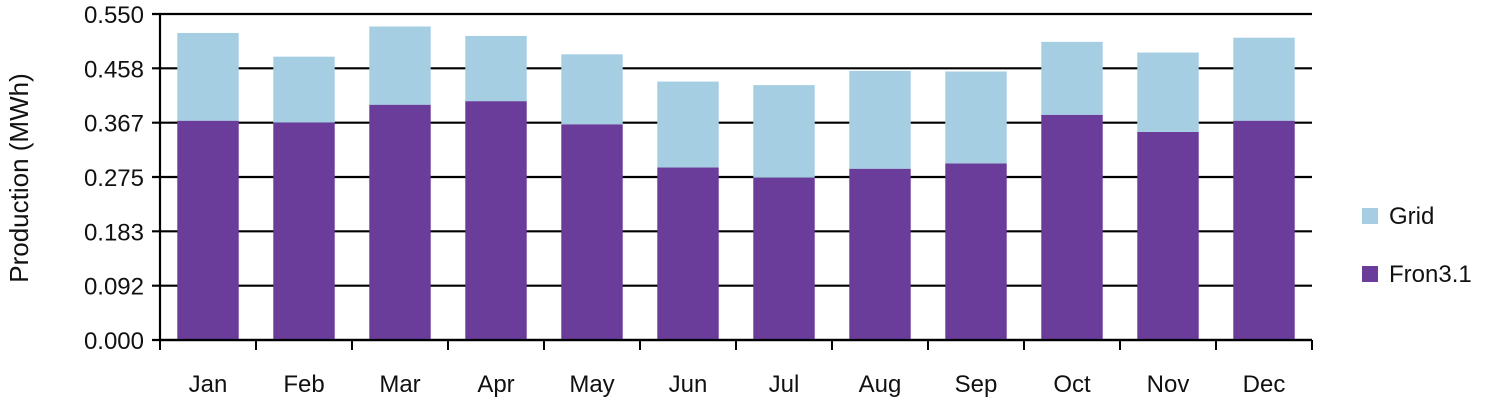 The width and height of the screenshot is (1494, 403). I want to click on bar-fron3-1-apr, so click(496, 220).